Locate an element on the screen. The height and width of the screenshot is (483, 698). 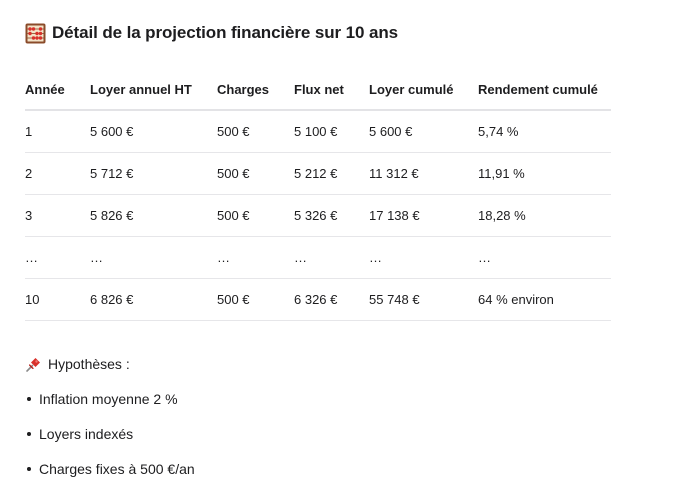
table-cell: 5 326 € is located at coordinates (331, 215).